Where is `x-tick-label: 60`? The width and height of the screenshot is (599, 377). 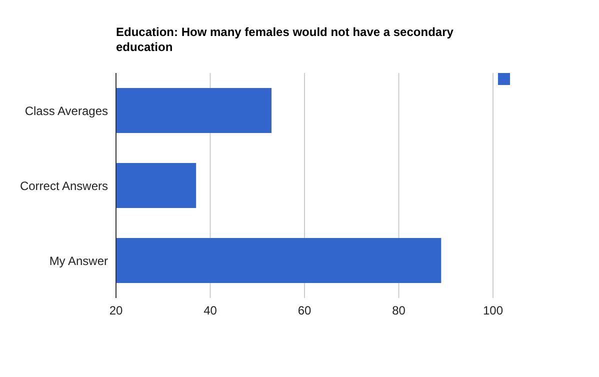
x-tick-label: 60 is located at coordinates (305, 311).